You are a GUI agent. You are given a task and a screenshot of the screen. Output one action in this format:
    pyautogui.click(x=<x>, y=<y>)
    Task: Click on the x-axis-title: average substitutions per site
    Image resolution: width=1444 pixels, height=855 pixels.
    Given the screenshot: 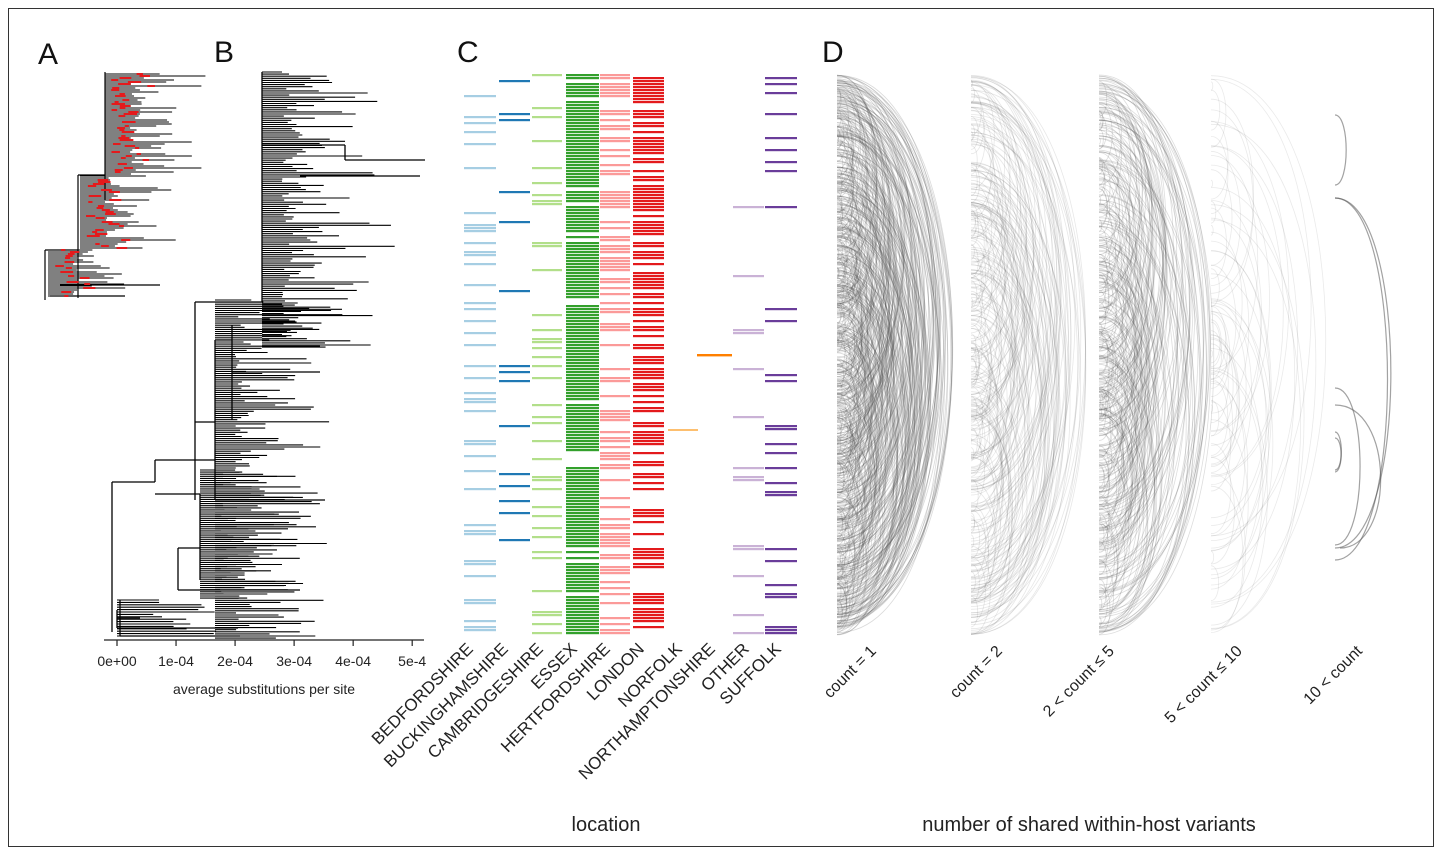 What is the action you would take?
    pyautogui.click(x=264, y=689)
    